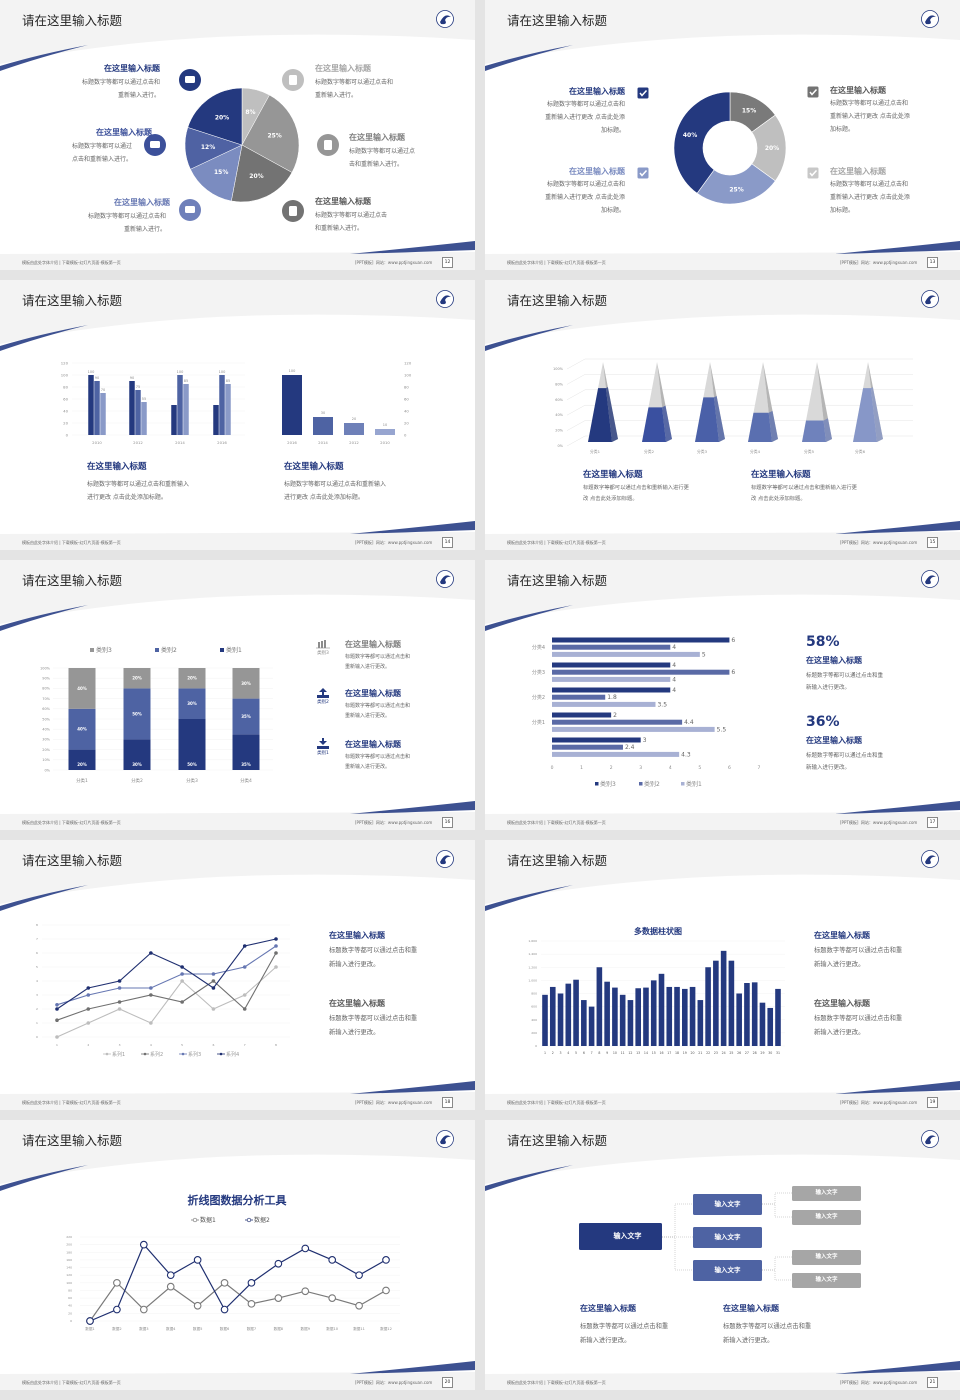 The height and width of the screenshot is (1400, 960). Describe the element at coordinates (694, 784) in the screenshot. I see `legend-label: 类别1` at that location.